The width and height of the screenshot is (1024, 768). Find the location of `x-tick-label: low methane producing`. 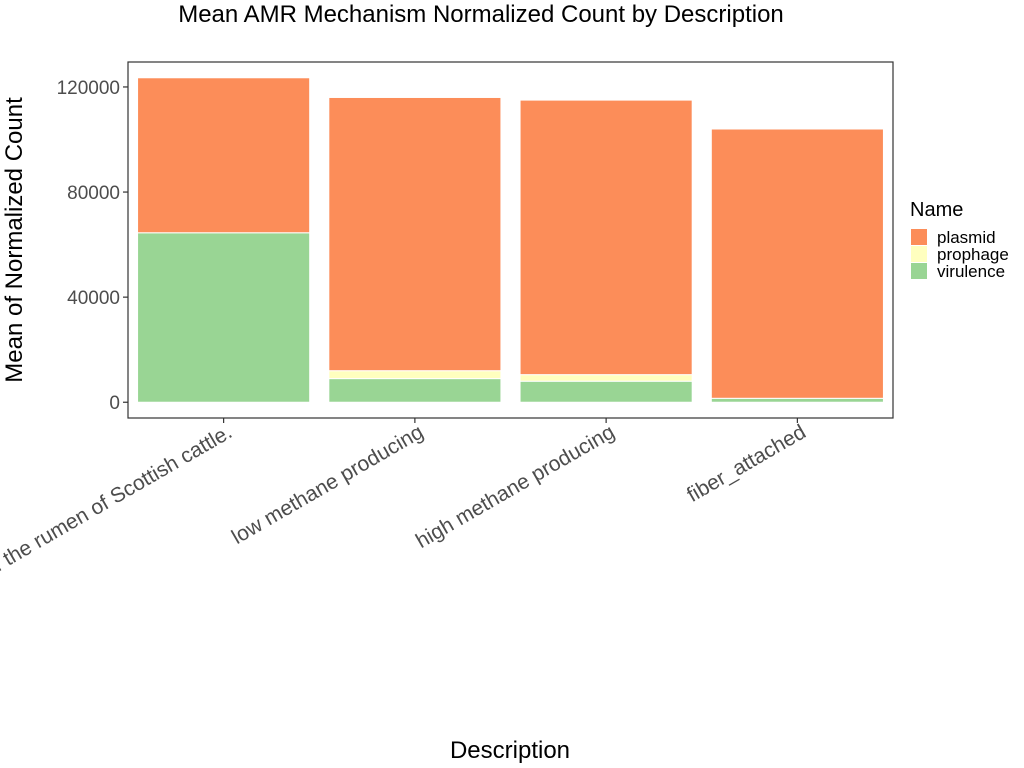

x-tick-label: low methane producing is located at coordinates (328, 484).